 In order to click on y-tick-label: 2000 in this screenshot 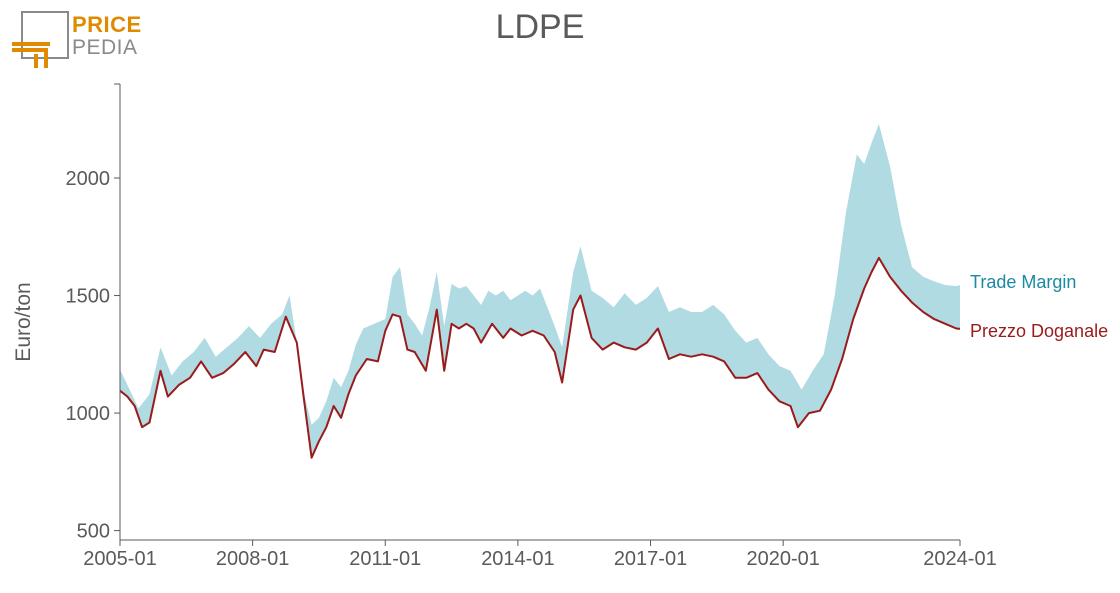, I will do `click(88, 179)`.